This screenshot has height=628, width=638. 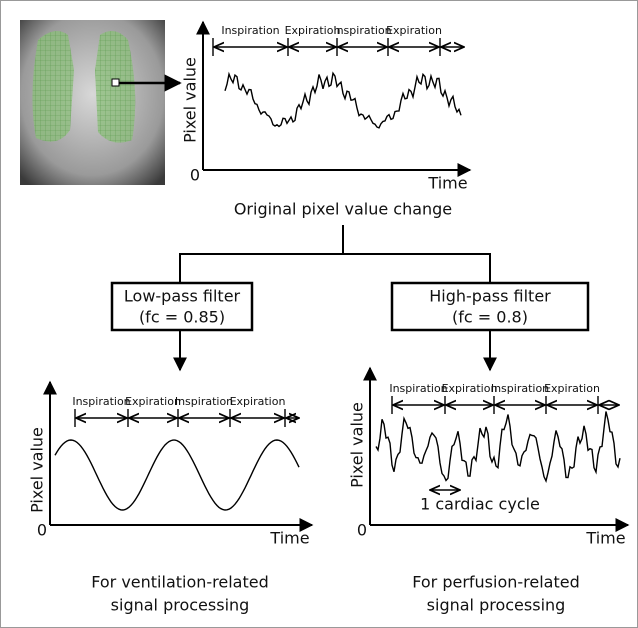 I want to click on tree-lines, so click(x=335, y=298).